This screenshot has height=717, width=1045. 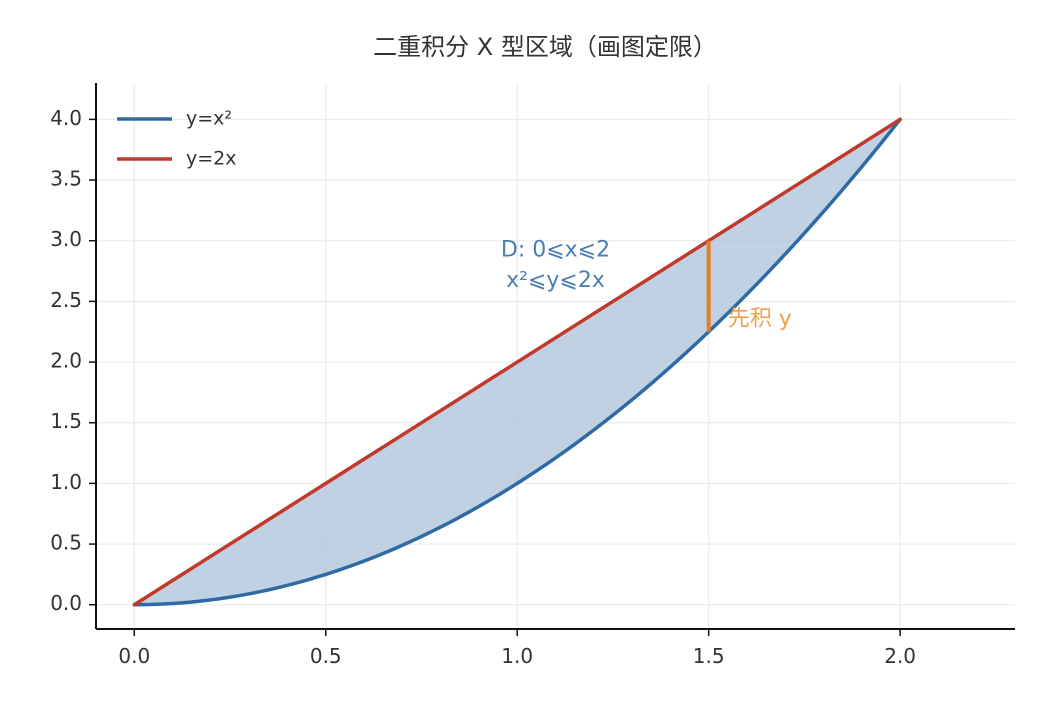 I want to click on y-tick-label: 0.0, so click(x=66, y=603).